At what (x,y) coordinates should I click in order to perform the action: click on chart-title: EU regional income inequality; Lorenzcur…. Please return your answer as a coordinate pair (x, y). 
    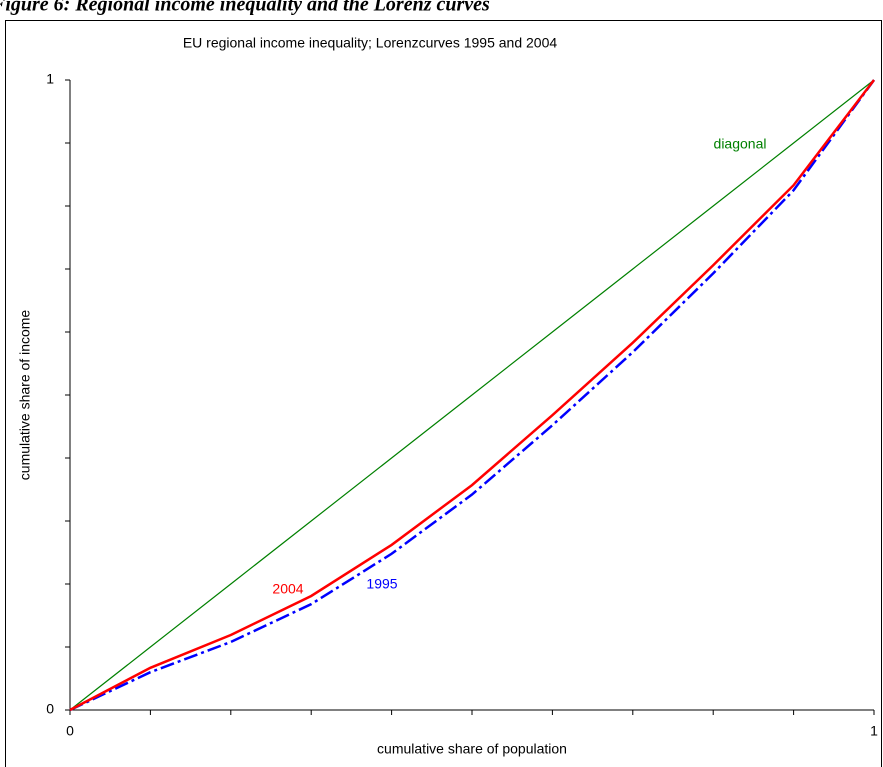
    Looking at the image, I should click on (370, 43).